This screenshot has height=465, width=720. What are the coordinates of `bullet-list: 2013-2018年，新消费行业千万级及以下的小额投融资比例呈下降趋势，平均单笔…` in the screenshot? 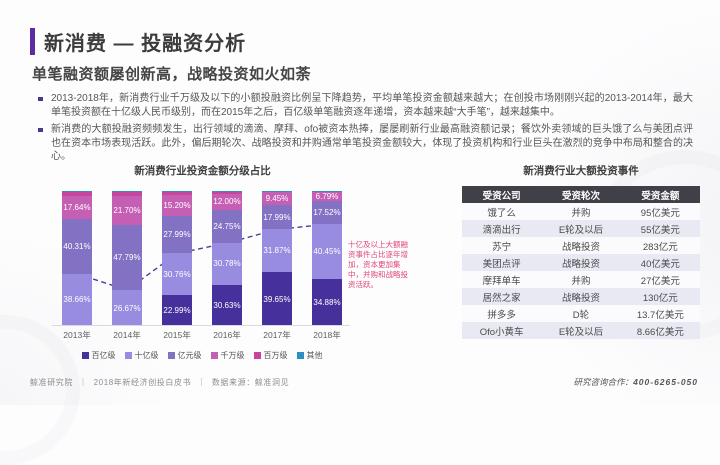 It's located at (365, 130).